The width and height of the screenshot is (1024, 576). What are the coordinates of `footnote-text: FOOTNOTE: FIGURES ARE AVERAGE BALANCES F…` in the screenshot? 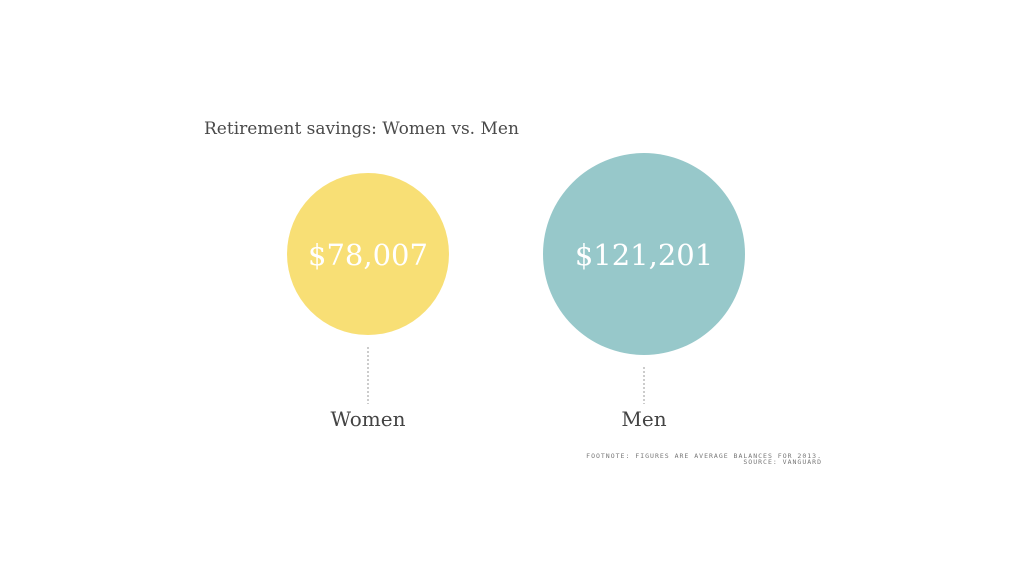 It's located at (704, 456).